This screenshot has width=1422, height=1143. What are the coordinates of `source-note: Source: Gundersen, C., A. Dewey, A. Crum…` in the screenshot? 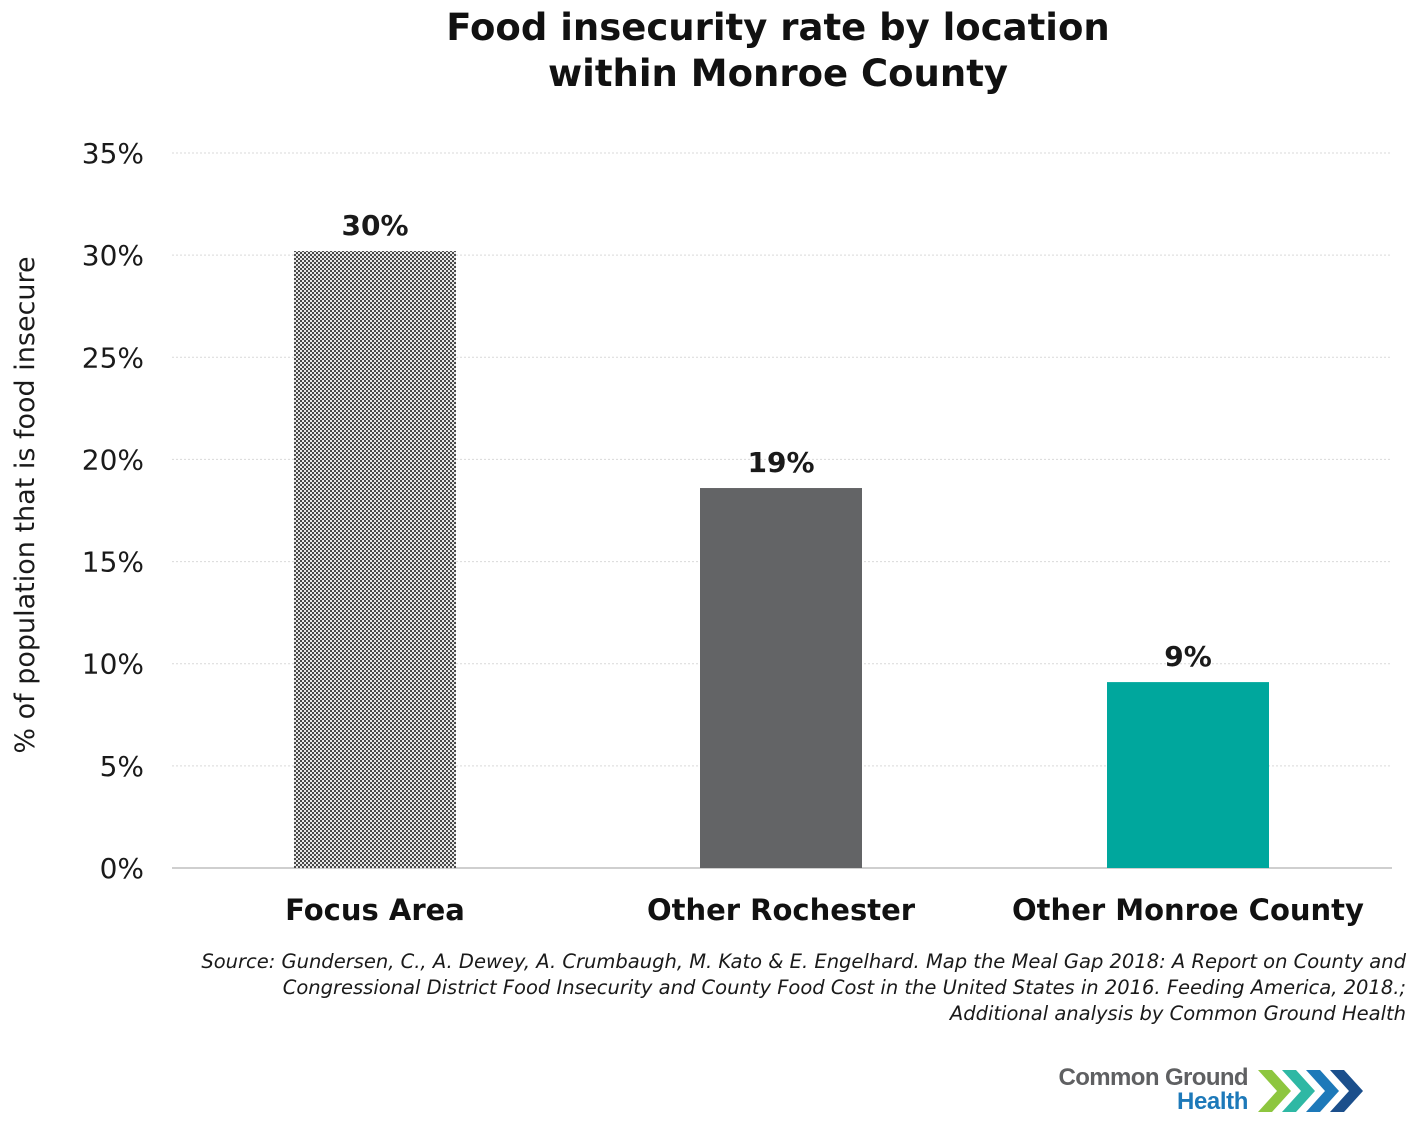 It's located at (741, 988).